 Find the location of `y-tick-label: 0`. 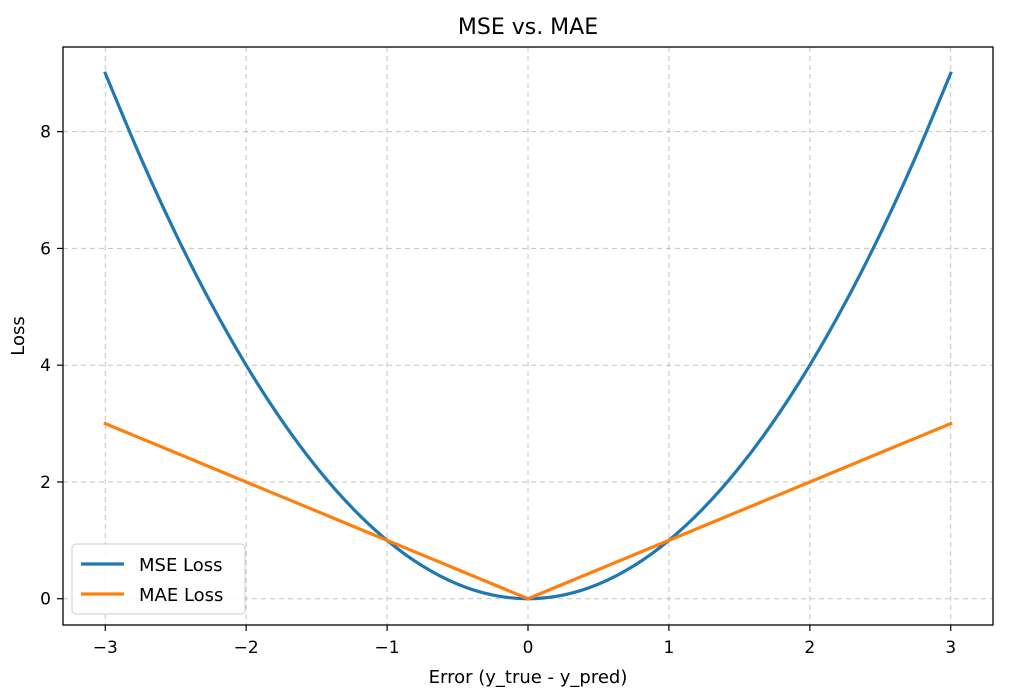

y-tick-label: 0 is located at coordinates (45, 600).